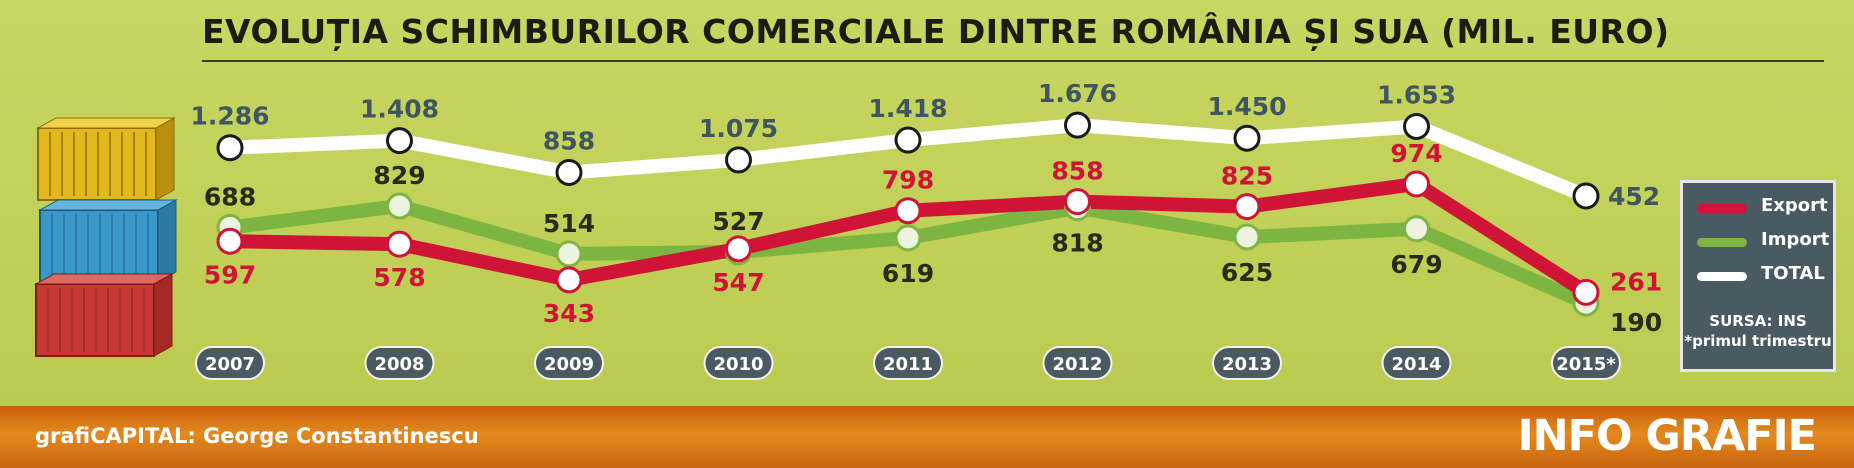 The width and height of the screenshot is (1854, 468). Describe the element at coordinates (399, 141) in the screenshot. I see `point-total-2008` at that location.